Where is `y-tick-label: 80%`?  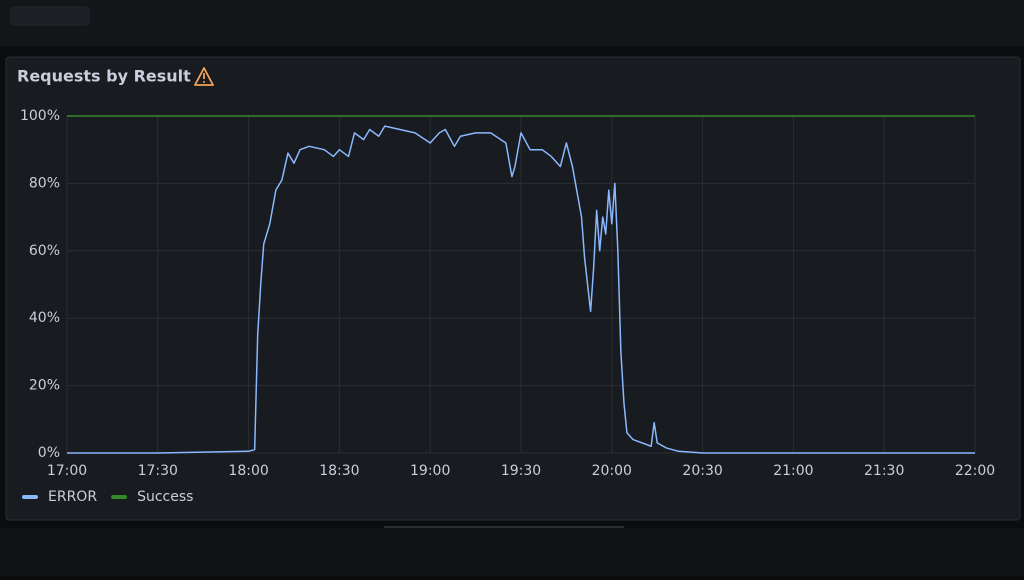 y-tick-label: 80% is located at coordinates (44, 183).